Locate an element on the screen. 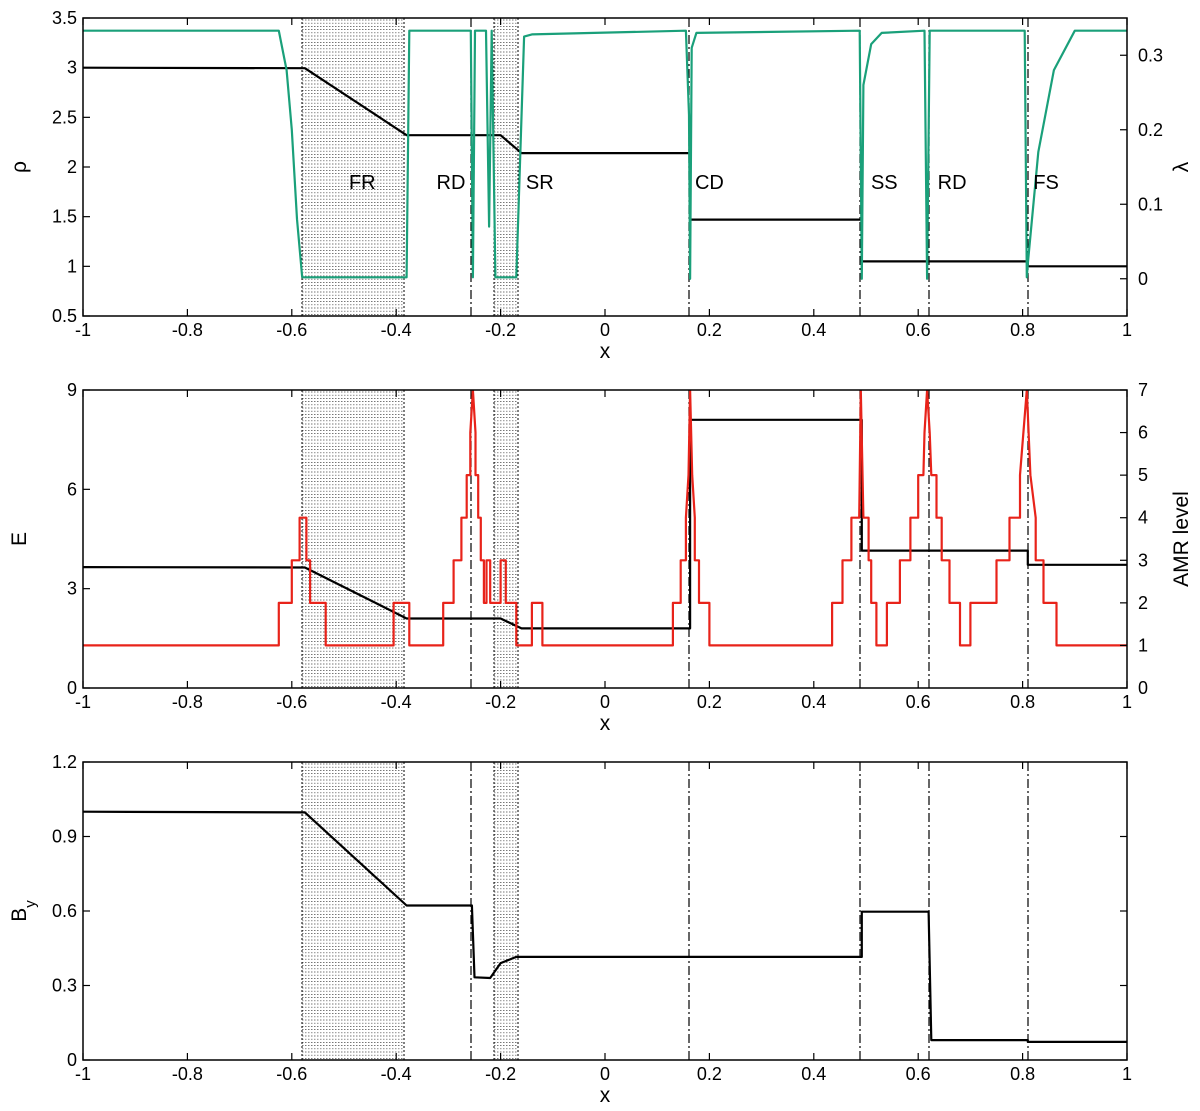  wave-label-cd: CD is located at coordinates (709, 183).